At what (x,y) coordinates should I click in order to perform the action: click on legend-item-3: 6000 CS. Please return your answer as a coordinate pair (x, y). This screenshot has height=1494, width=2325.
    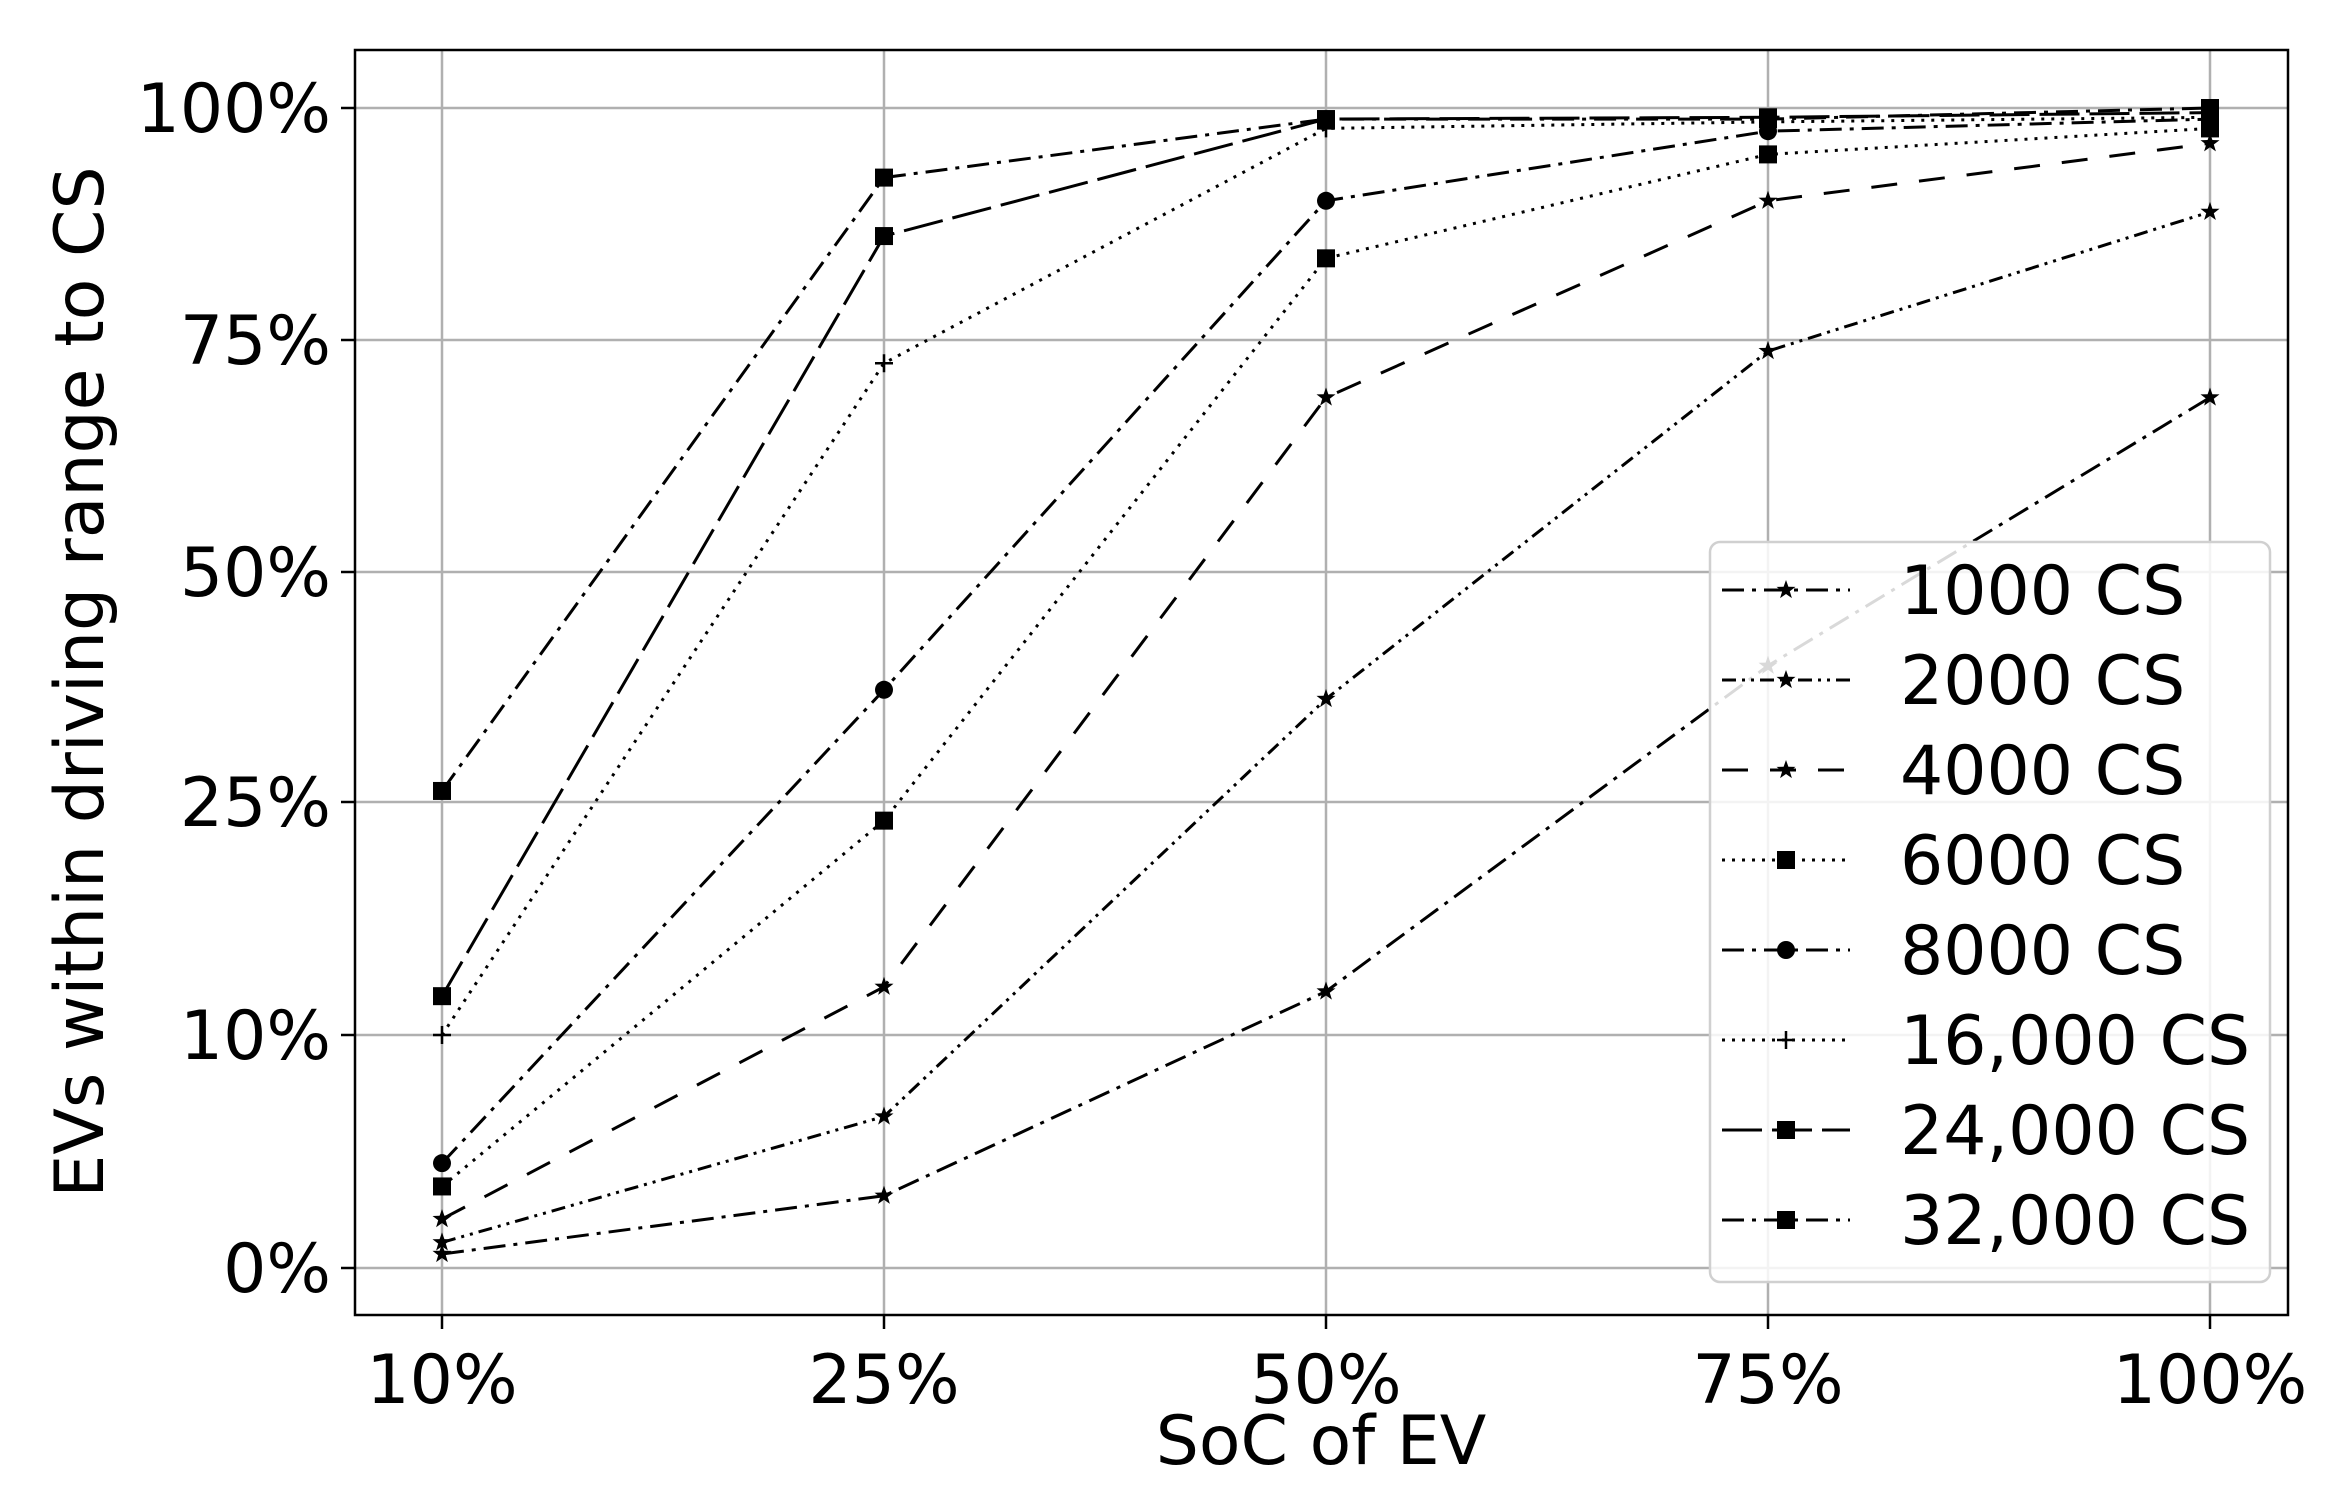
    Looking at the image, I should click on (1953, 861).